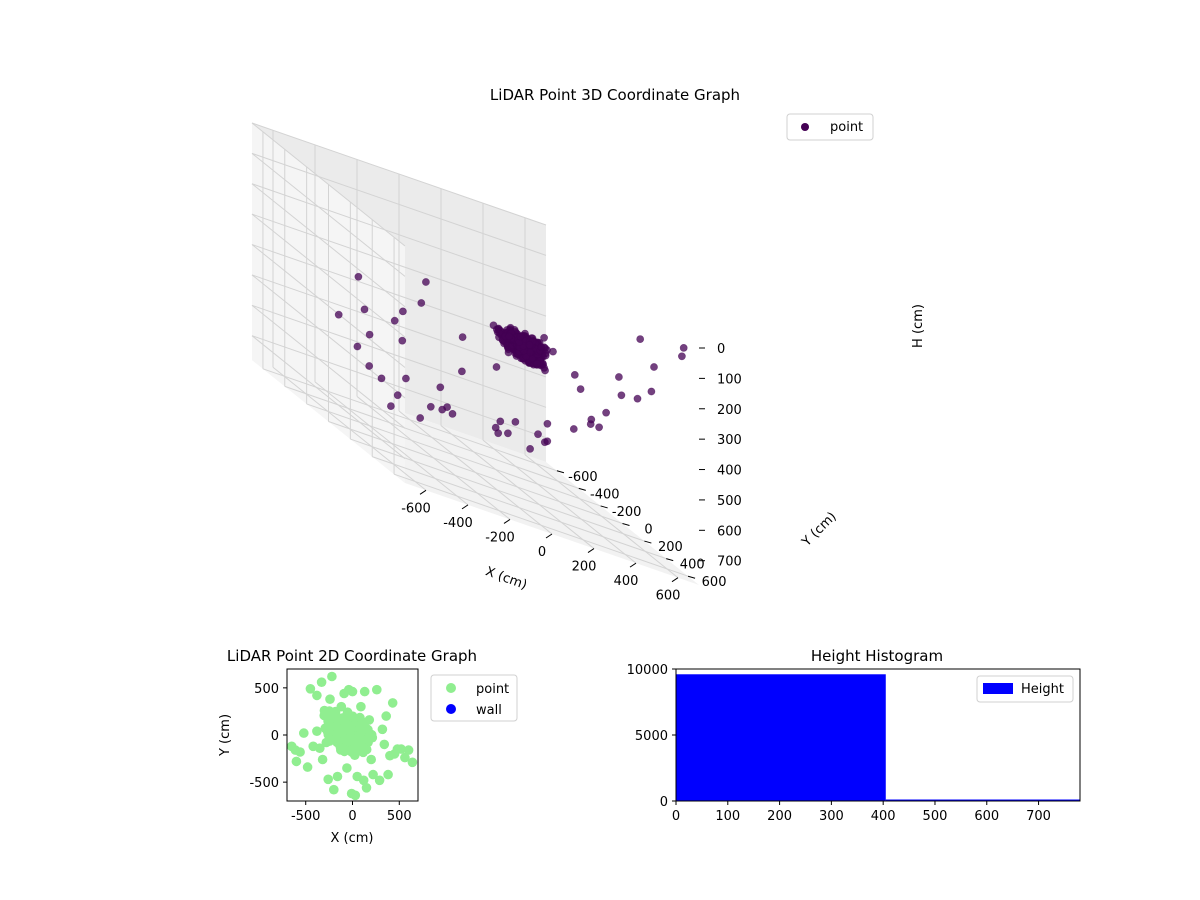  Describe the element at coordinates (729, 562) in the screenshot. I see `z-tick-label-3d: 700` at that location.